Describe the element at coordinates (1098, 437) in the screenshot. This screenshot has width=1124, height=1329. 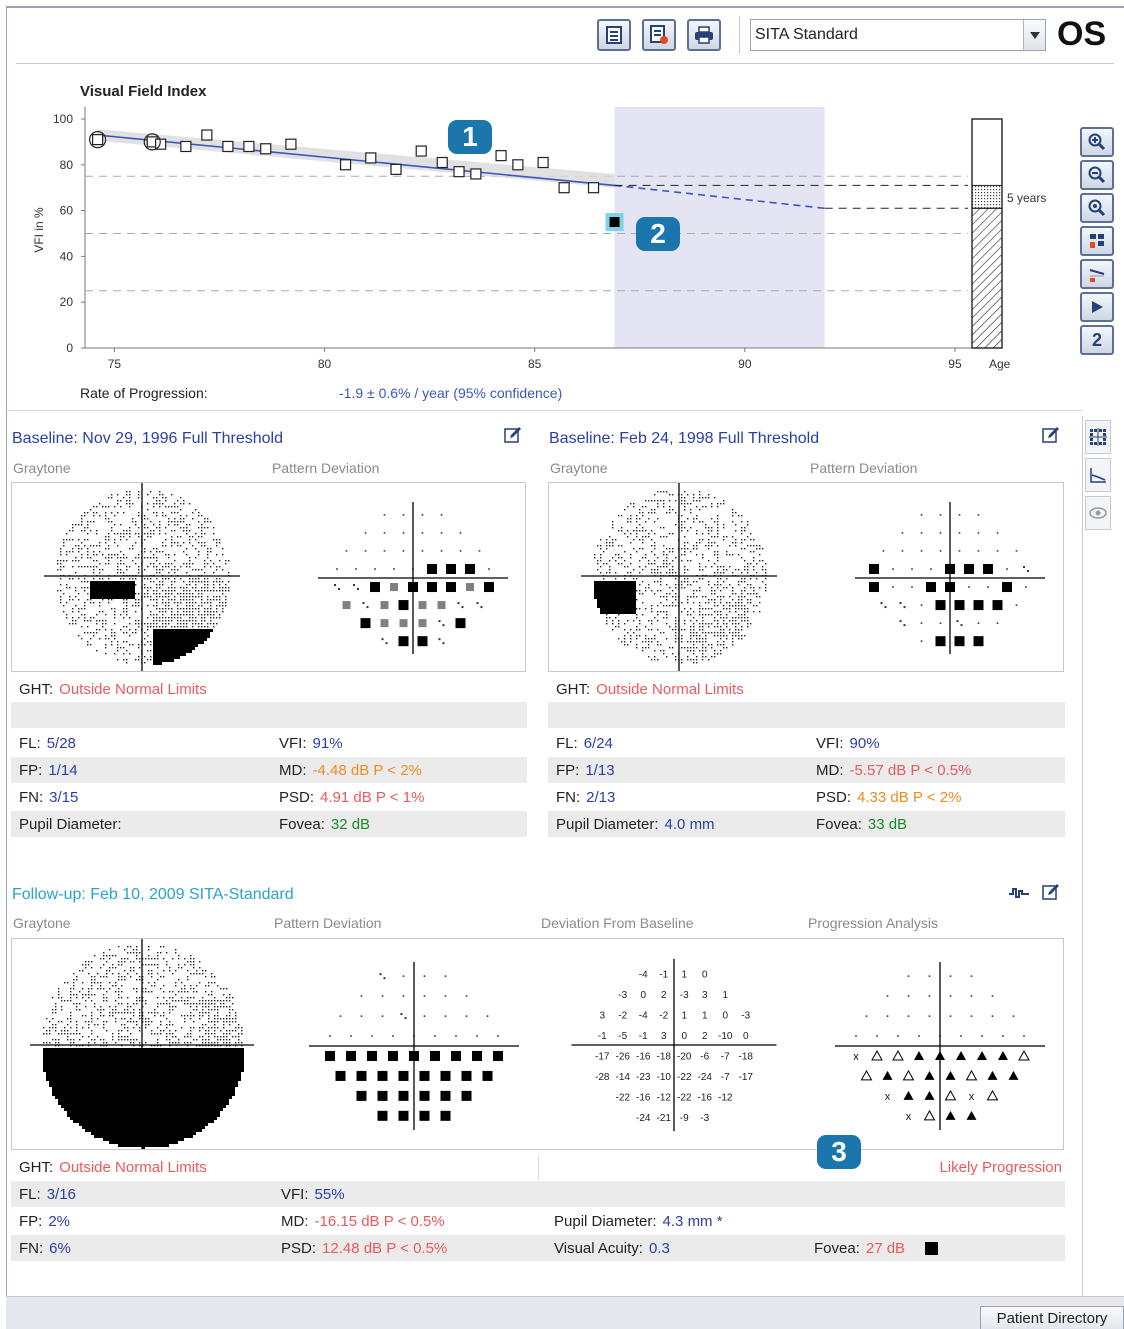
I see `grid-view-button` at that location.